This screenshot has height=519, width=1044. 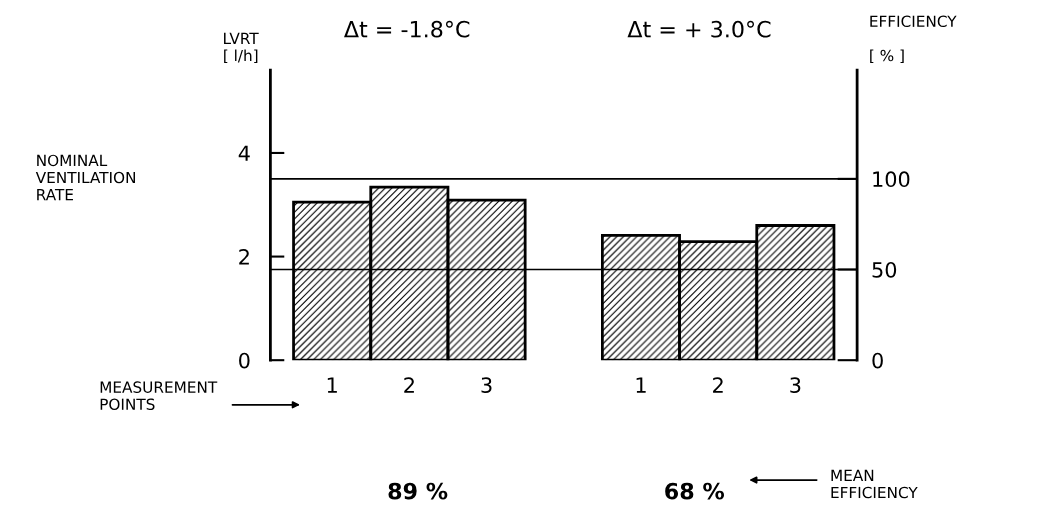 I want to click on text: MEAN EFFICIENCY, so click(x=874, y=484).